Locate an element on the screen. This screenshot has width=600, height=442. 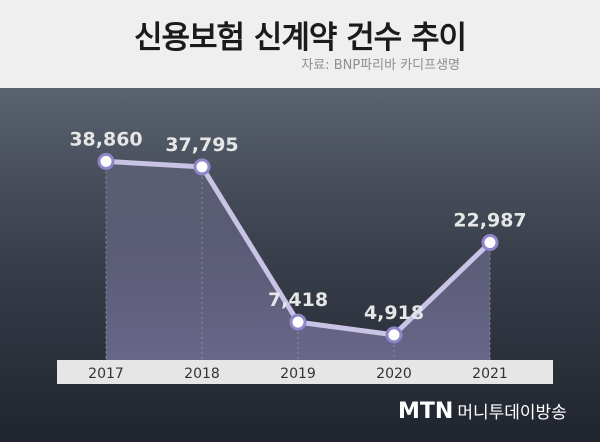
data-point-2017 is located at coordinates (106, 161).